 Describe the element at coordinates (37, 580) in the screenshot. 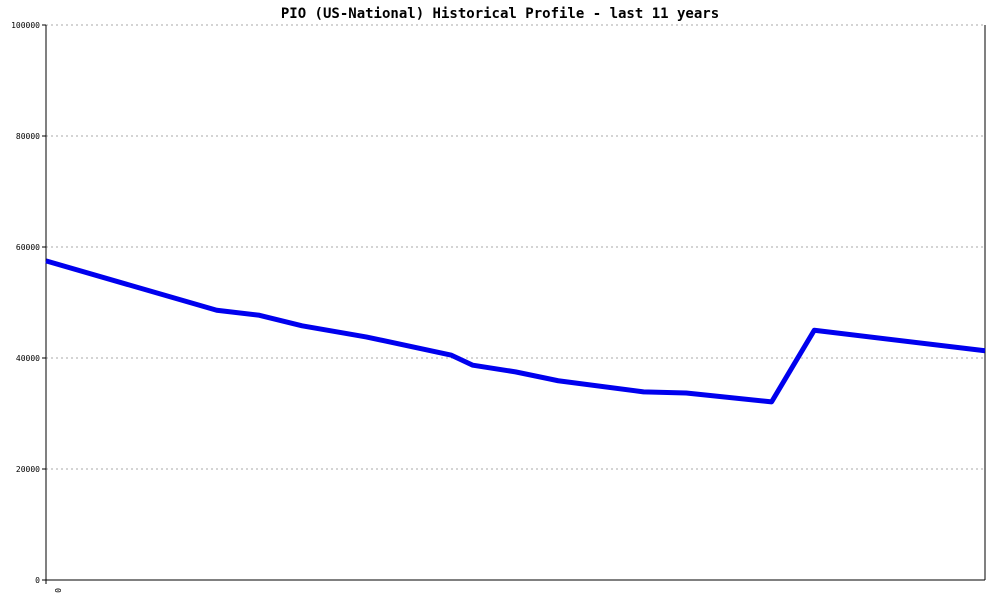

I see `y-tick-label: 0` at that location.